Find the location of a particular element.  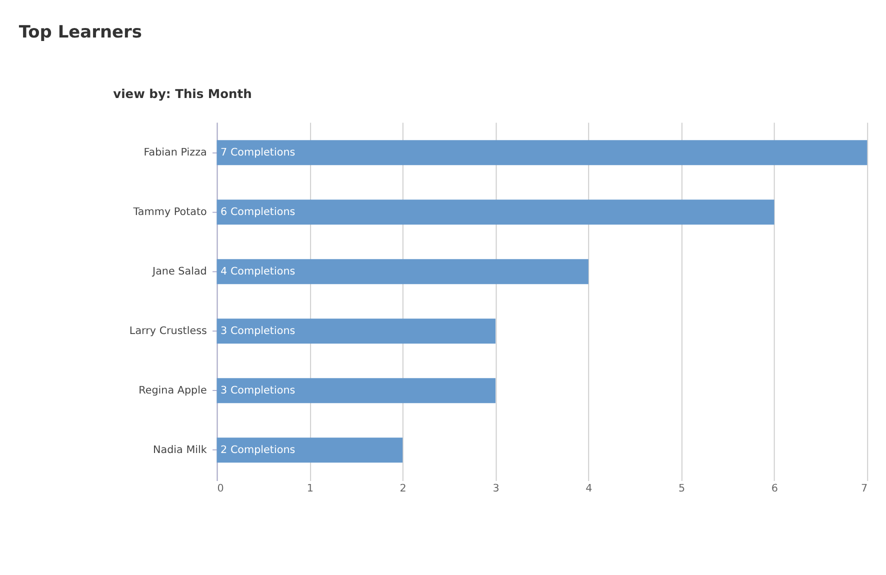

y-tick-label: Fabian Pizza is located at coordinates (175, 152).